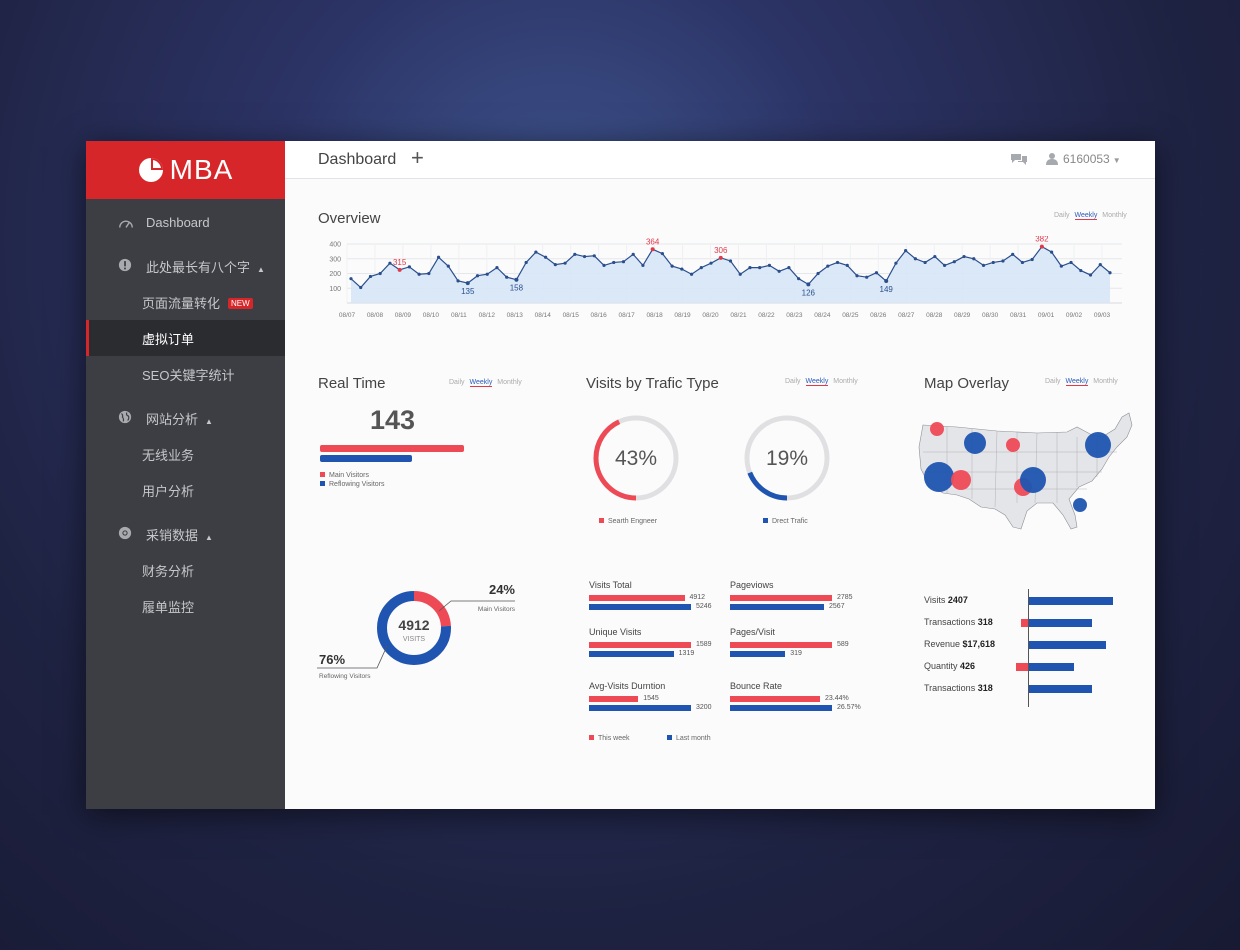 The height and width of the screenshot is (950, 1240). What do you see at coordinates (615, 632) in the screenshot?
I see `metric-label: Unique Visits` at bounding box center [615, 632].